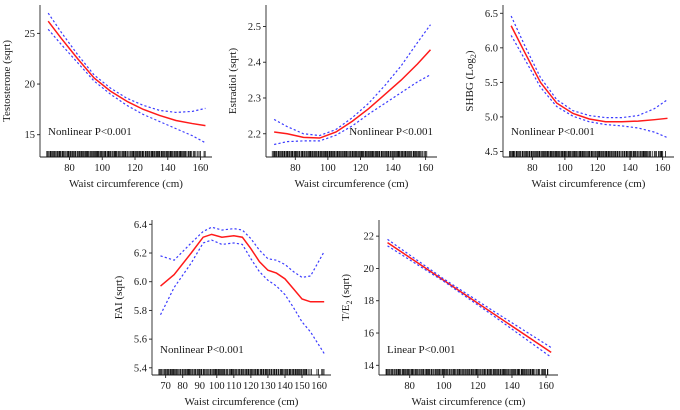 Image resolution: width=680 pixels, height=410 pixels. I want to click on y-tick-label: 5.4, so click(141, 368).